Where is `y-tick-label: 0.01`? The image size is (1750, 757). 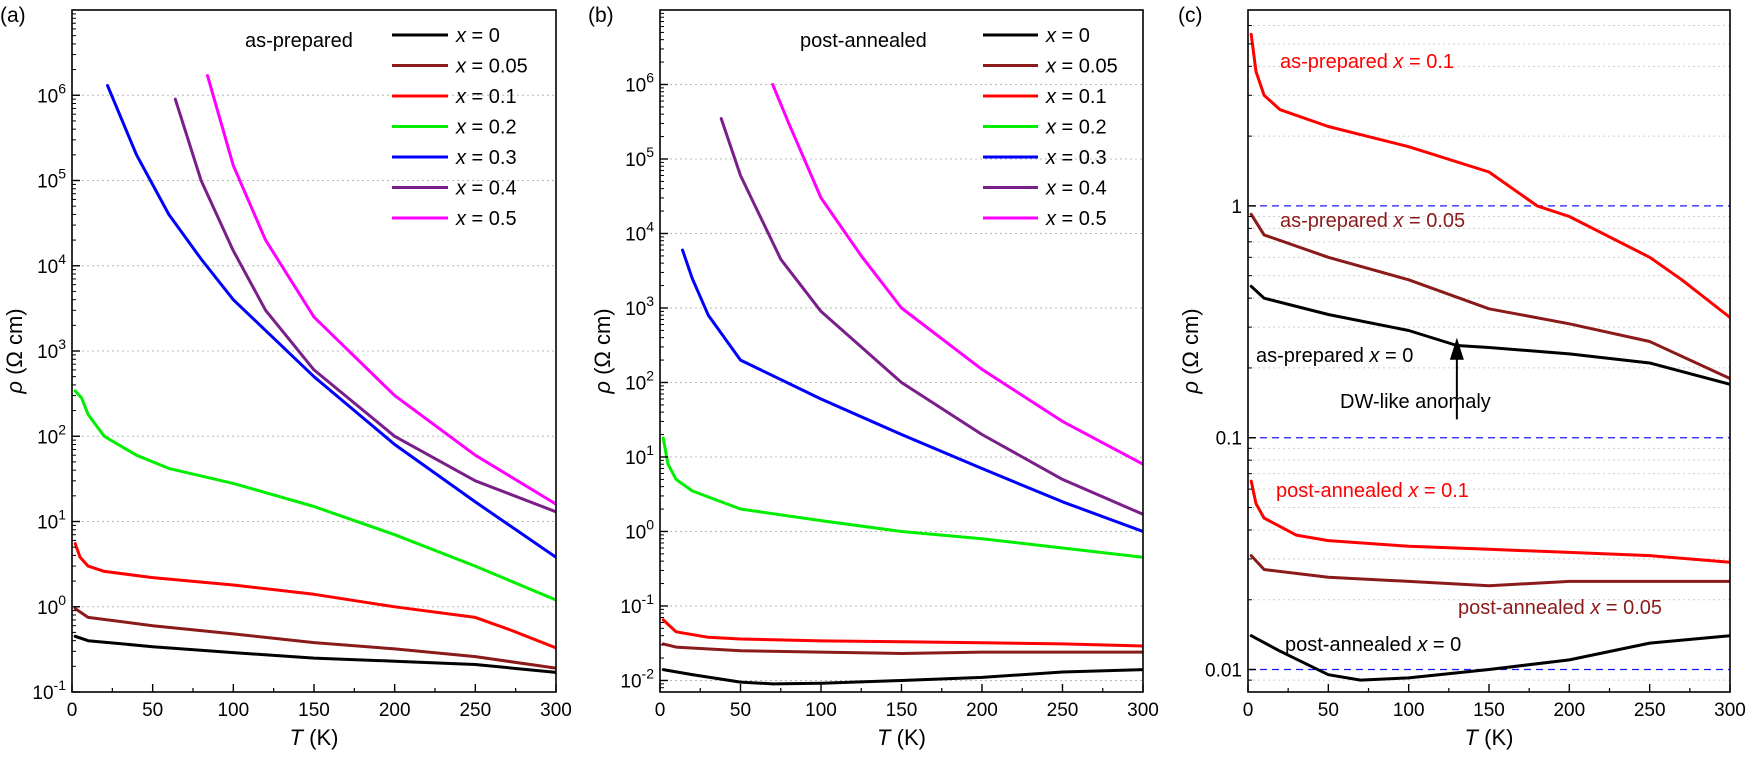
y-tick-label: 0.01 is located at coordinates (1223, 671).